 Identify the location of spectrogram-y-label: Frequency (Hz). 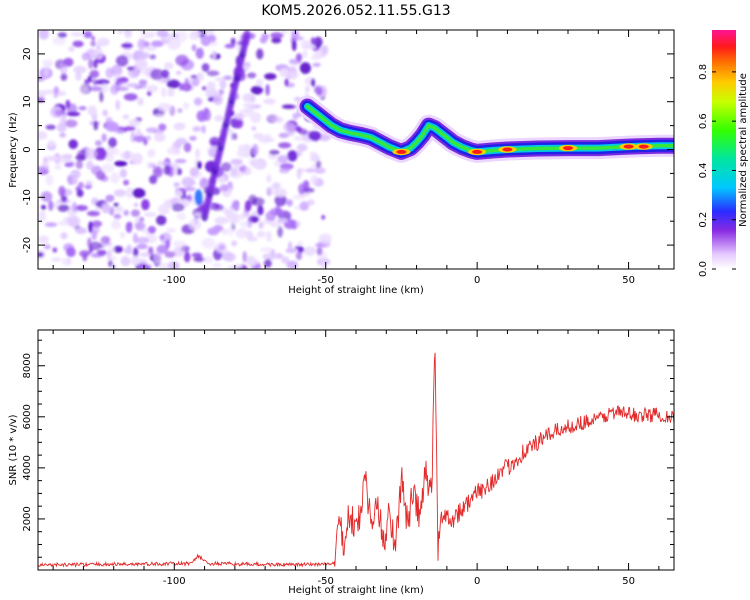
(13, 150).